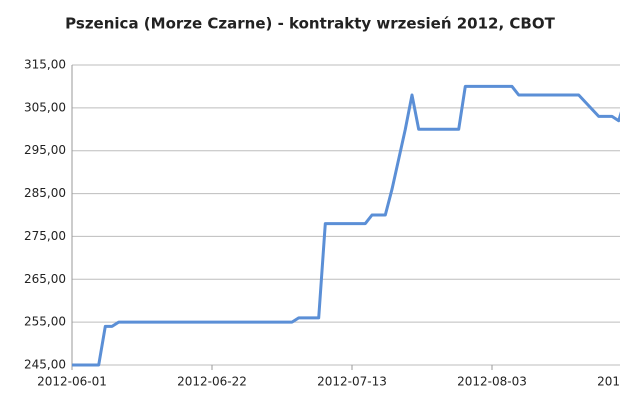  Describe the element at coordinates (45, 279) in the screenshot. I see `y-tick-label: 265,00` at that location.